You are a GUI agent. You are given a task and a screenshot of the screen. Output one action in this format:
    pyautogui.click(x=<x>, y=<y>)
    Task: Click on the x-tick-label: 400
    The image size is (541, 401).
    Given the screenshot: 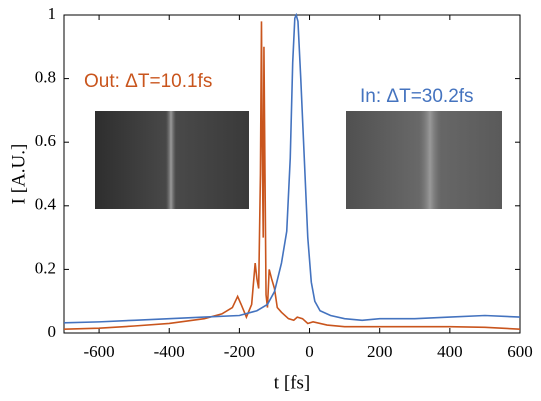 What is the action you would take?
    pyautogui.click(x=450, y=351)
    